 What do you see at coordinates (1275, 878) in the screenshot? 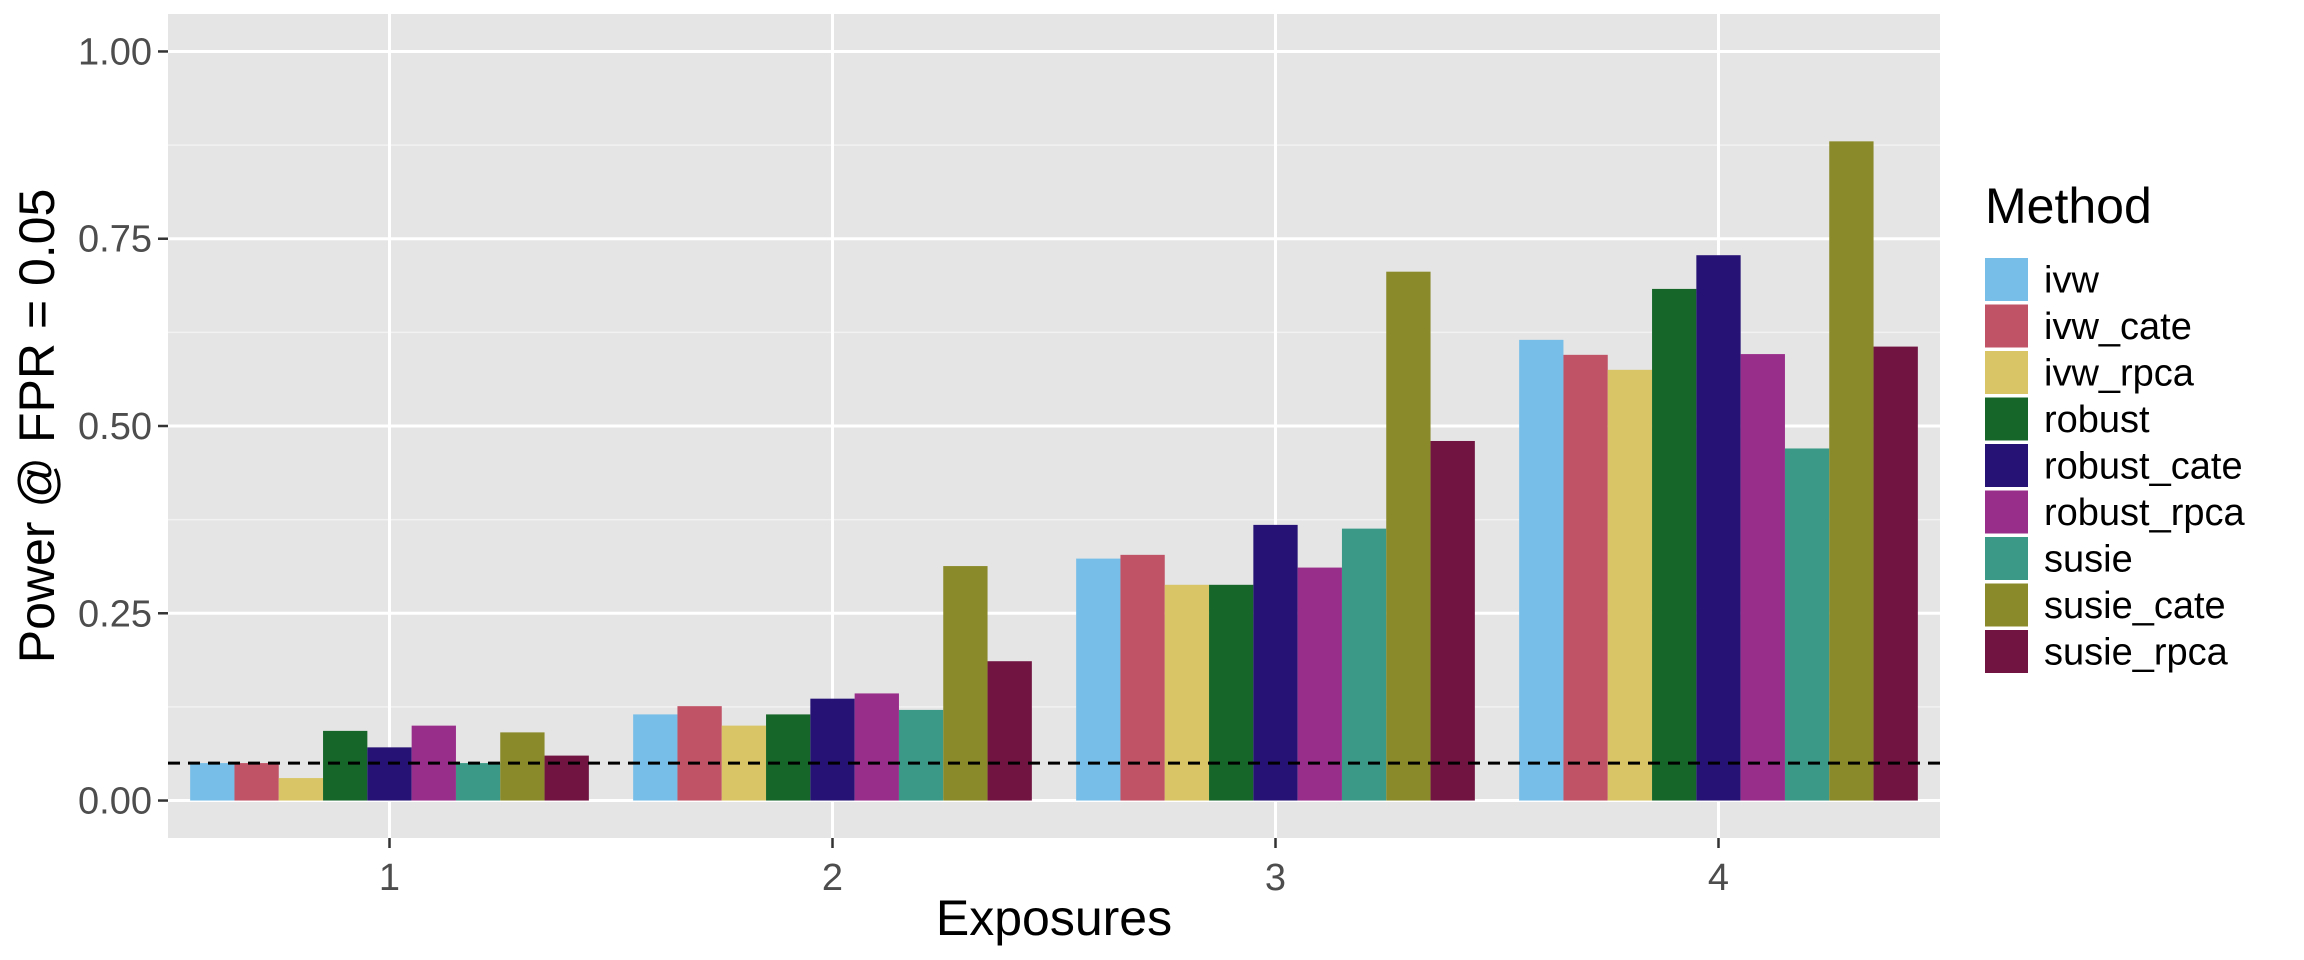
I see `x-tick-label: 3` at bounding box center [1275, 878].